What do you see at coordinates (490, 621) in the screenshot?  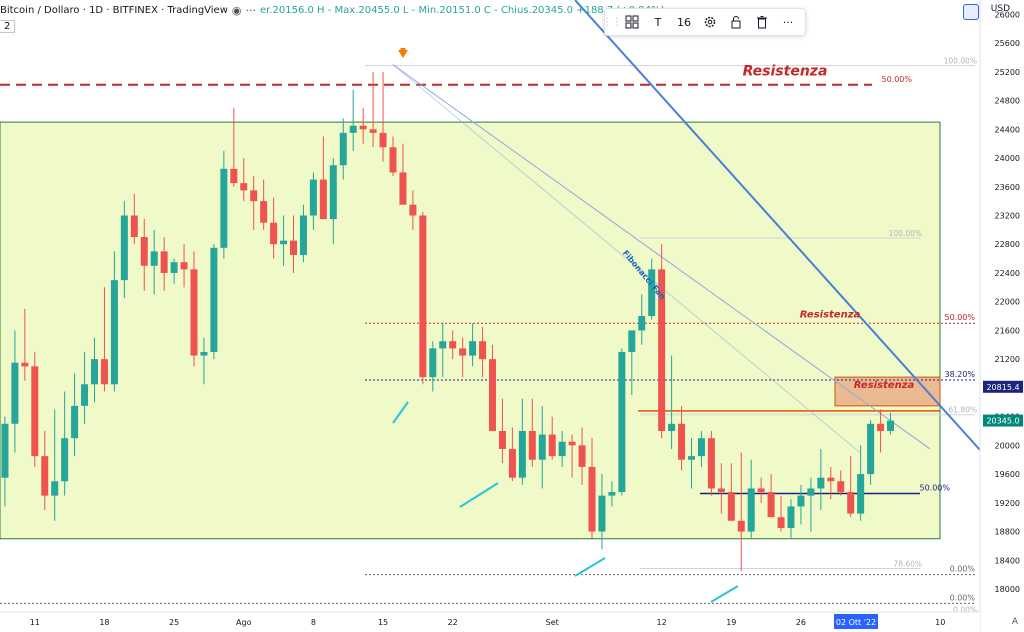 I see `time-axis: 11 18 25 Ago 8 15 22 Set 12 19 26 10 02 Ott '22` at bounding box center [490, 621].